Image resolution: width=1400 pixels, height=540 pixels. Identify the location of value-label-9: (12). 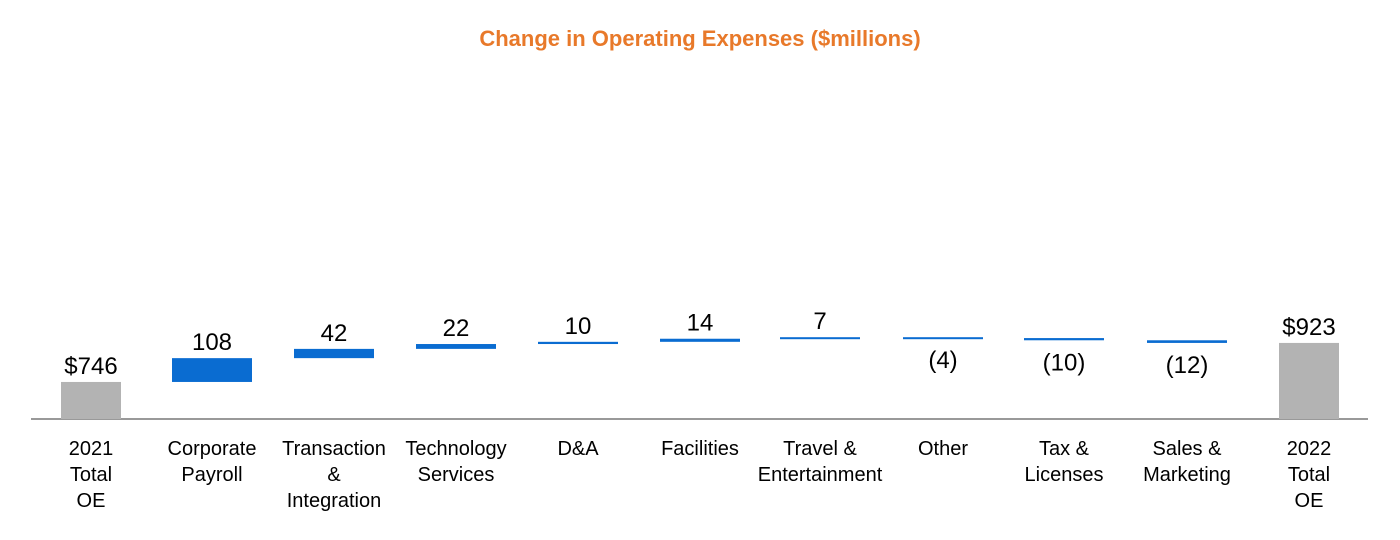
(1187, 365).